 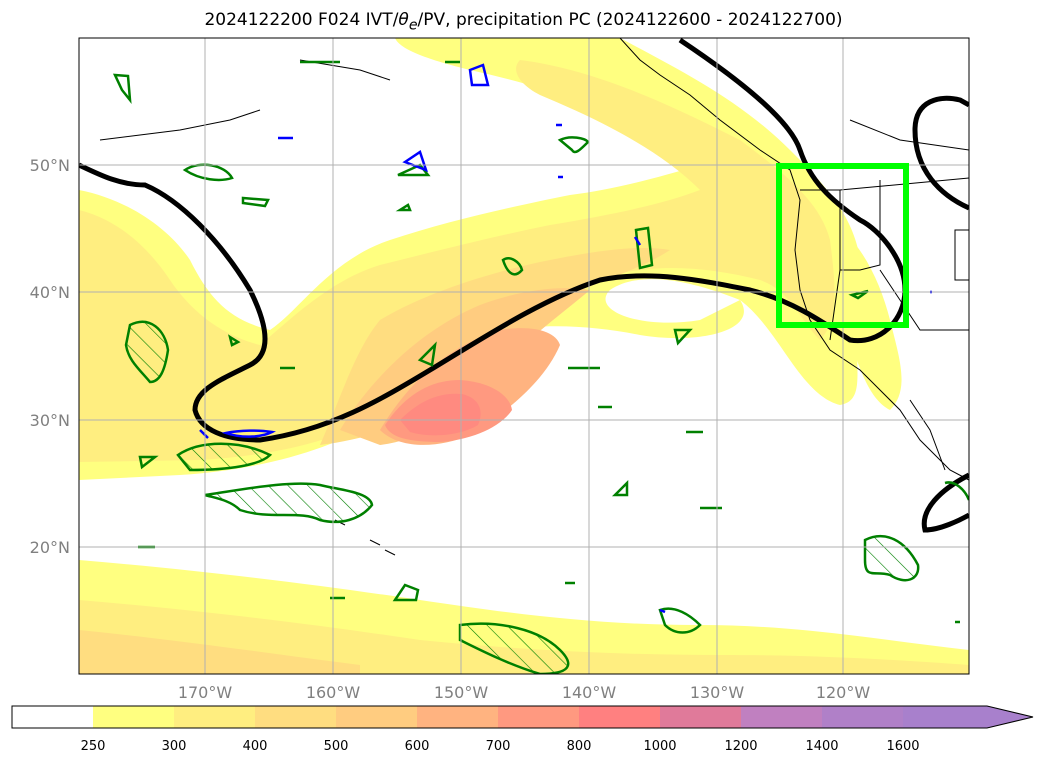 What do you see at coordinates (255, 746) in the screenshot?
I see `colorbar-tick-400: 400` at bounding box center [255, 746].